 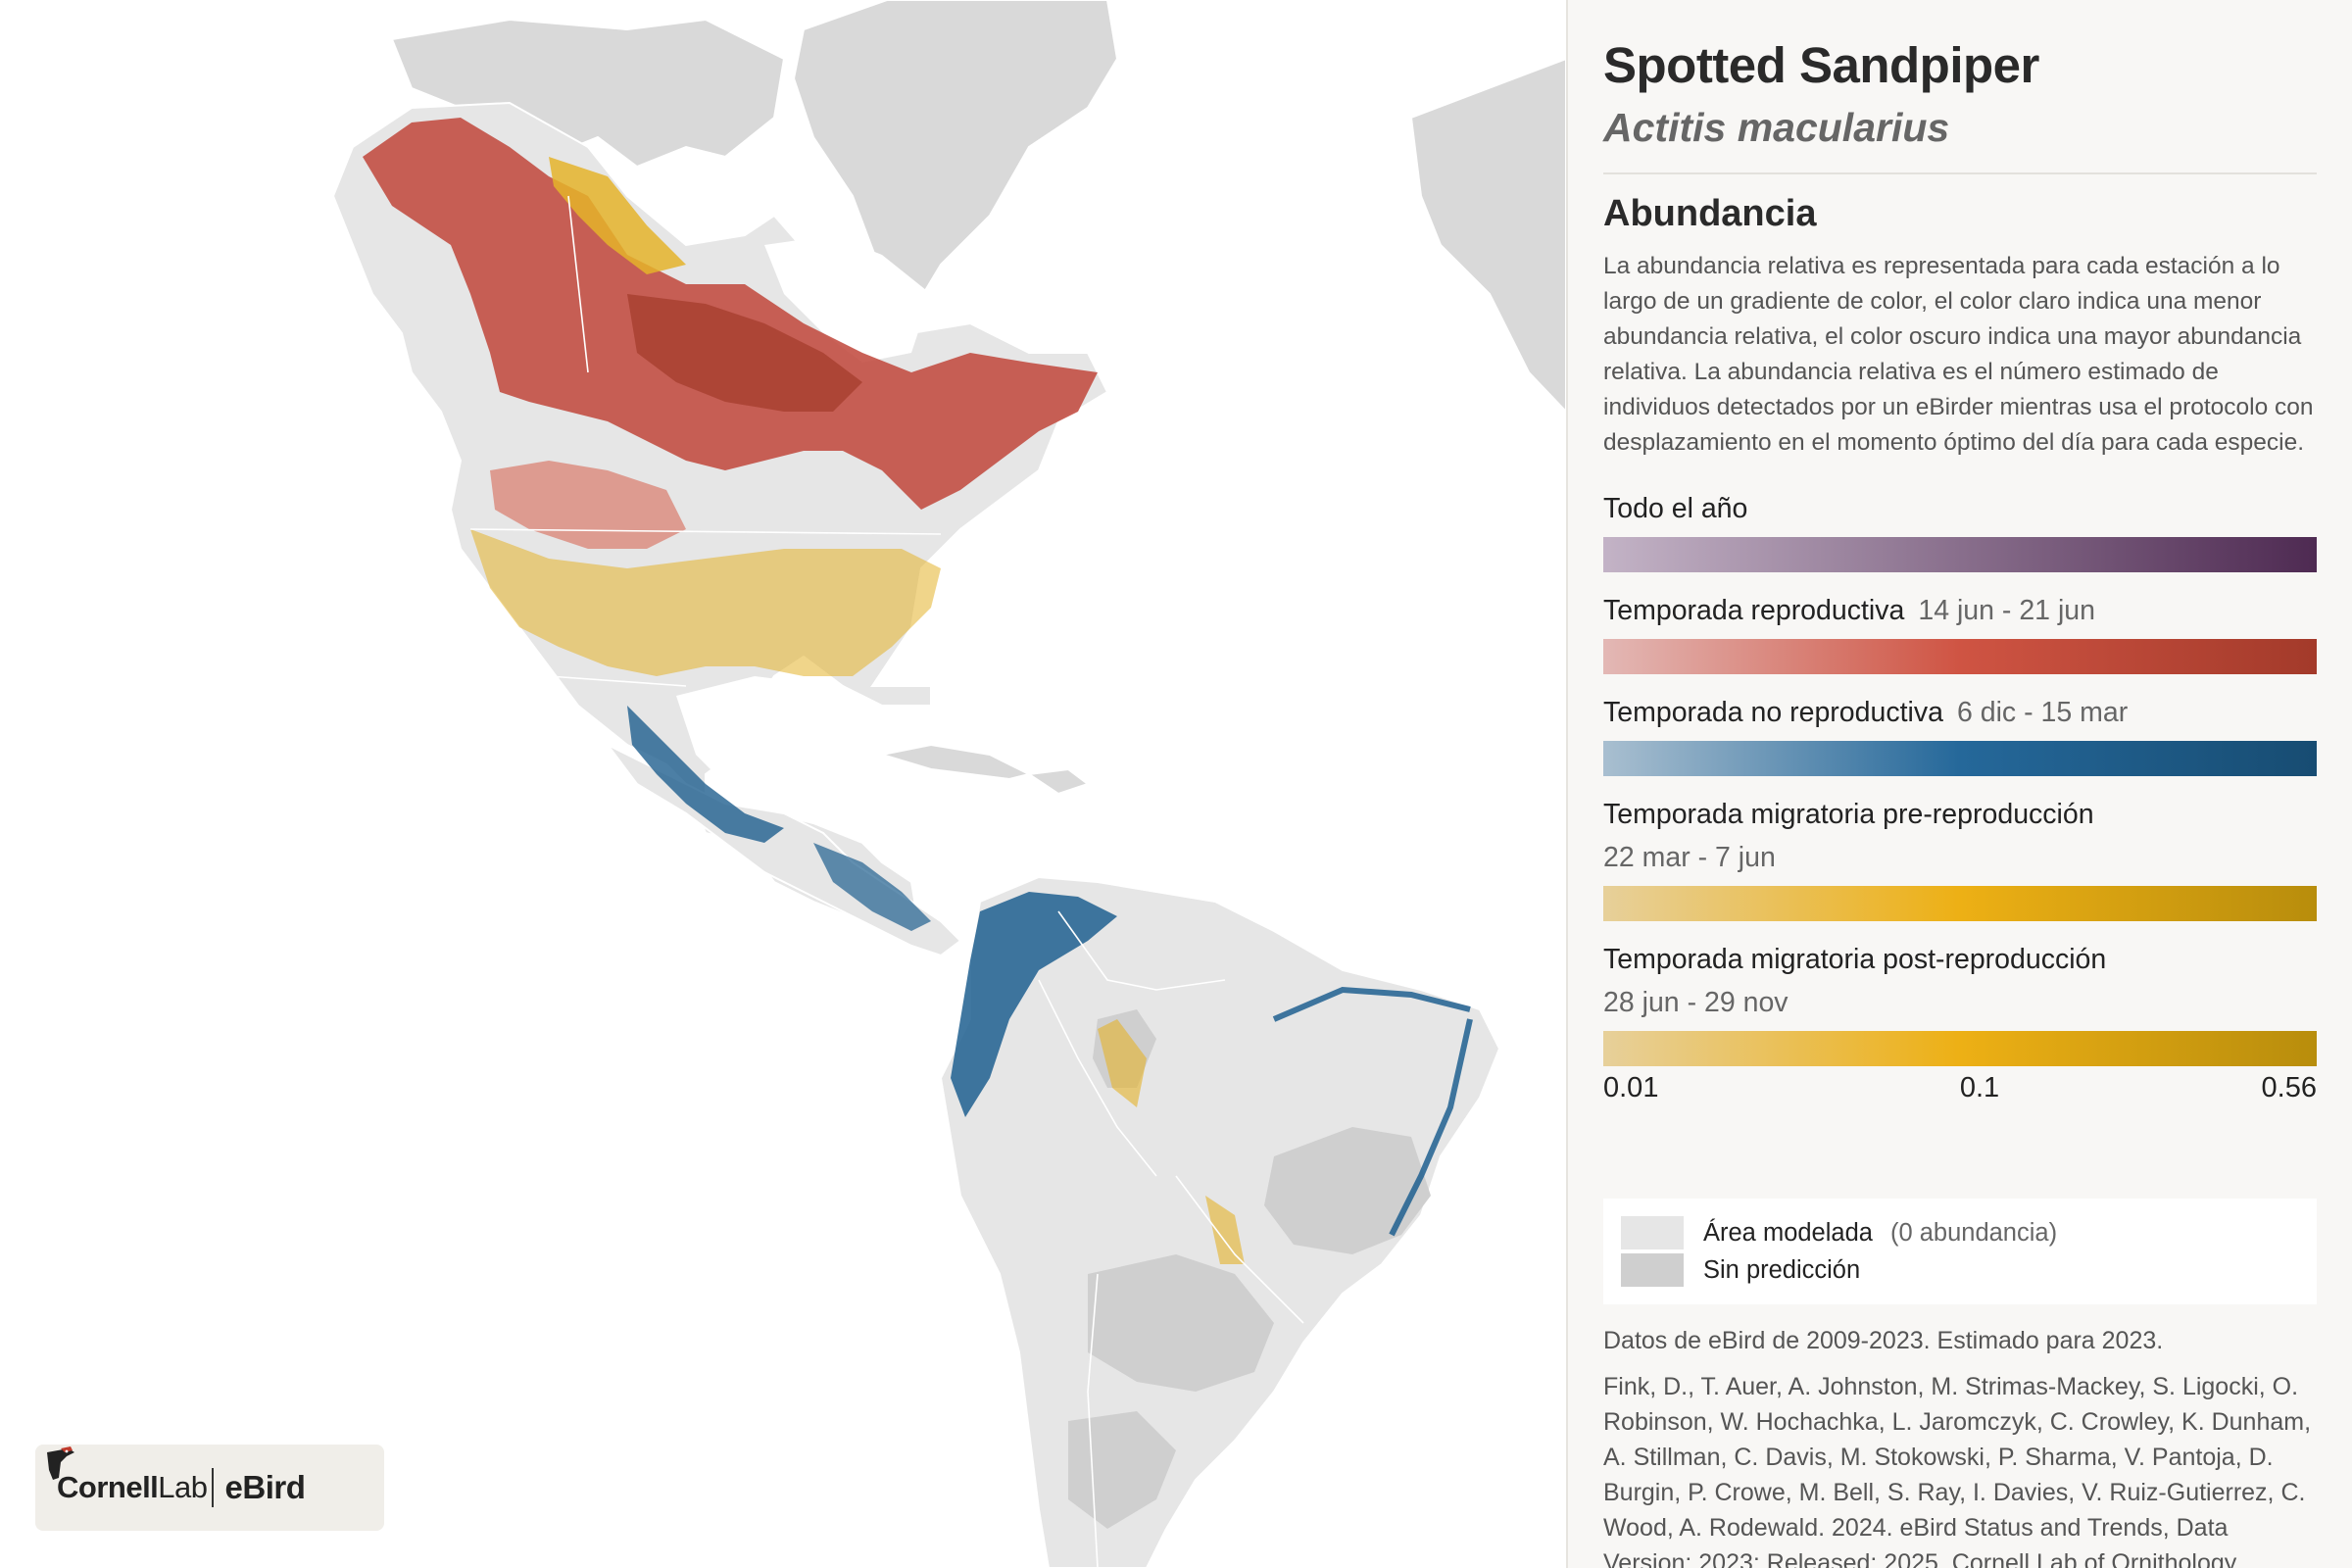 I want to click on cornell-ebird-logo: CornellLab eBird, so click(x=209, y=1488).